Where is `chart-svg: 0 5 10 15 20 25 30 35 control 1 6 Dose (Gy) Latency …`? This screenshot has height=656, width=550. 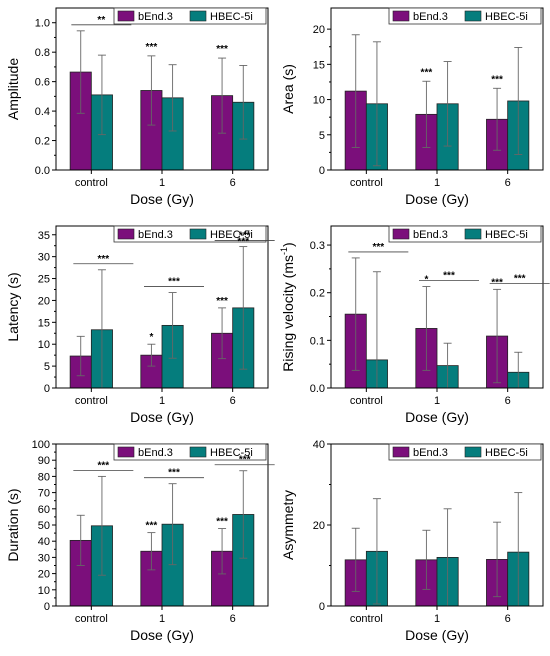 chart-svg: 0 5 10 15 20 25 30 35 control 1 6 Dose (Gy) Latency … is located at coordinates (140, 325).